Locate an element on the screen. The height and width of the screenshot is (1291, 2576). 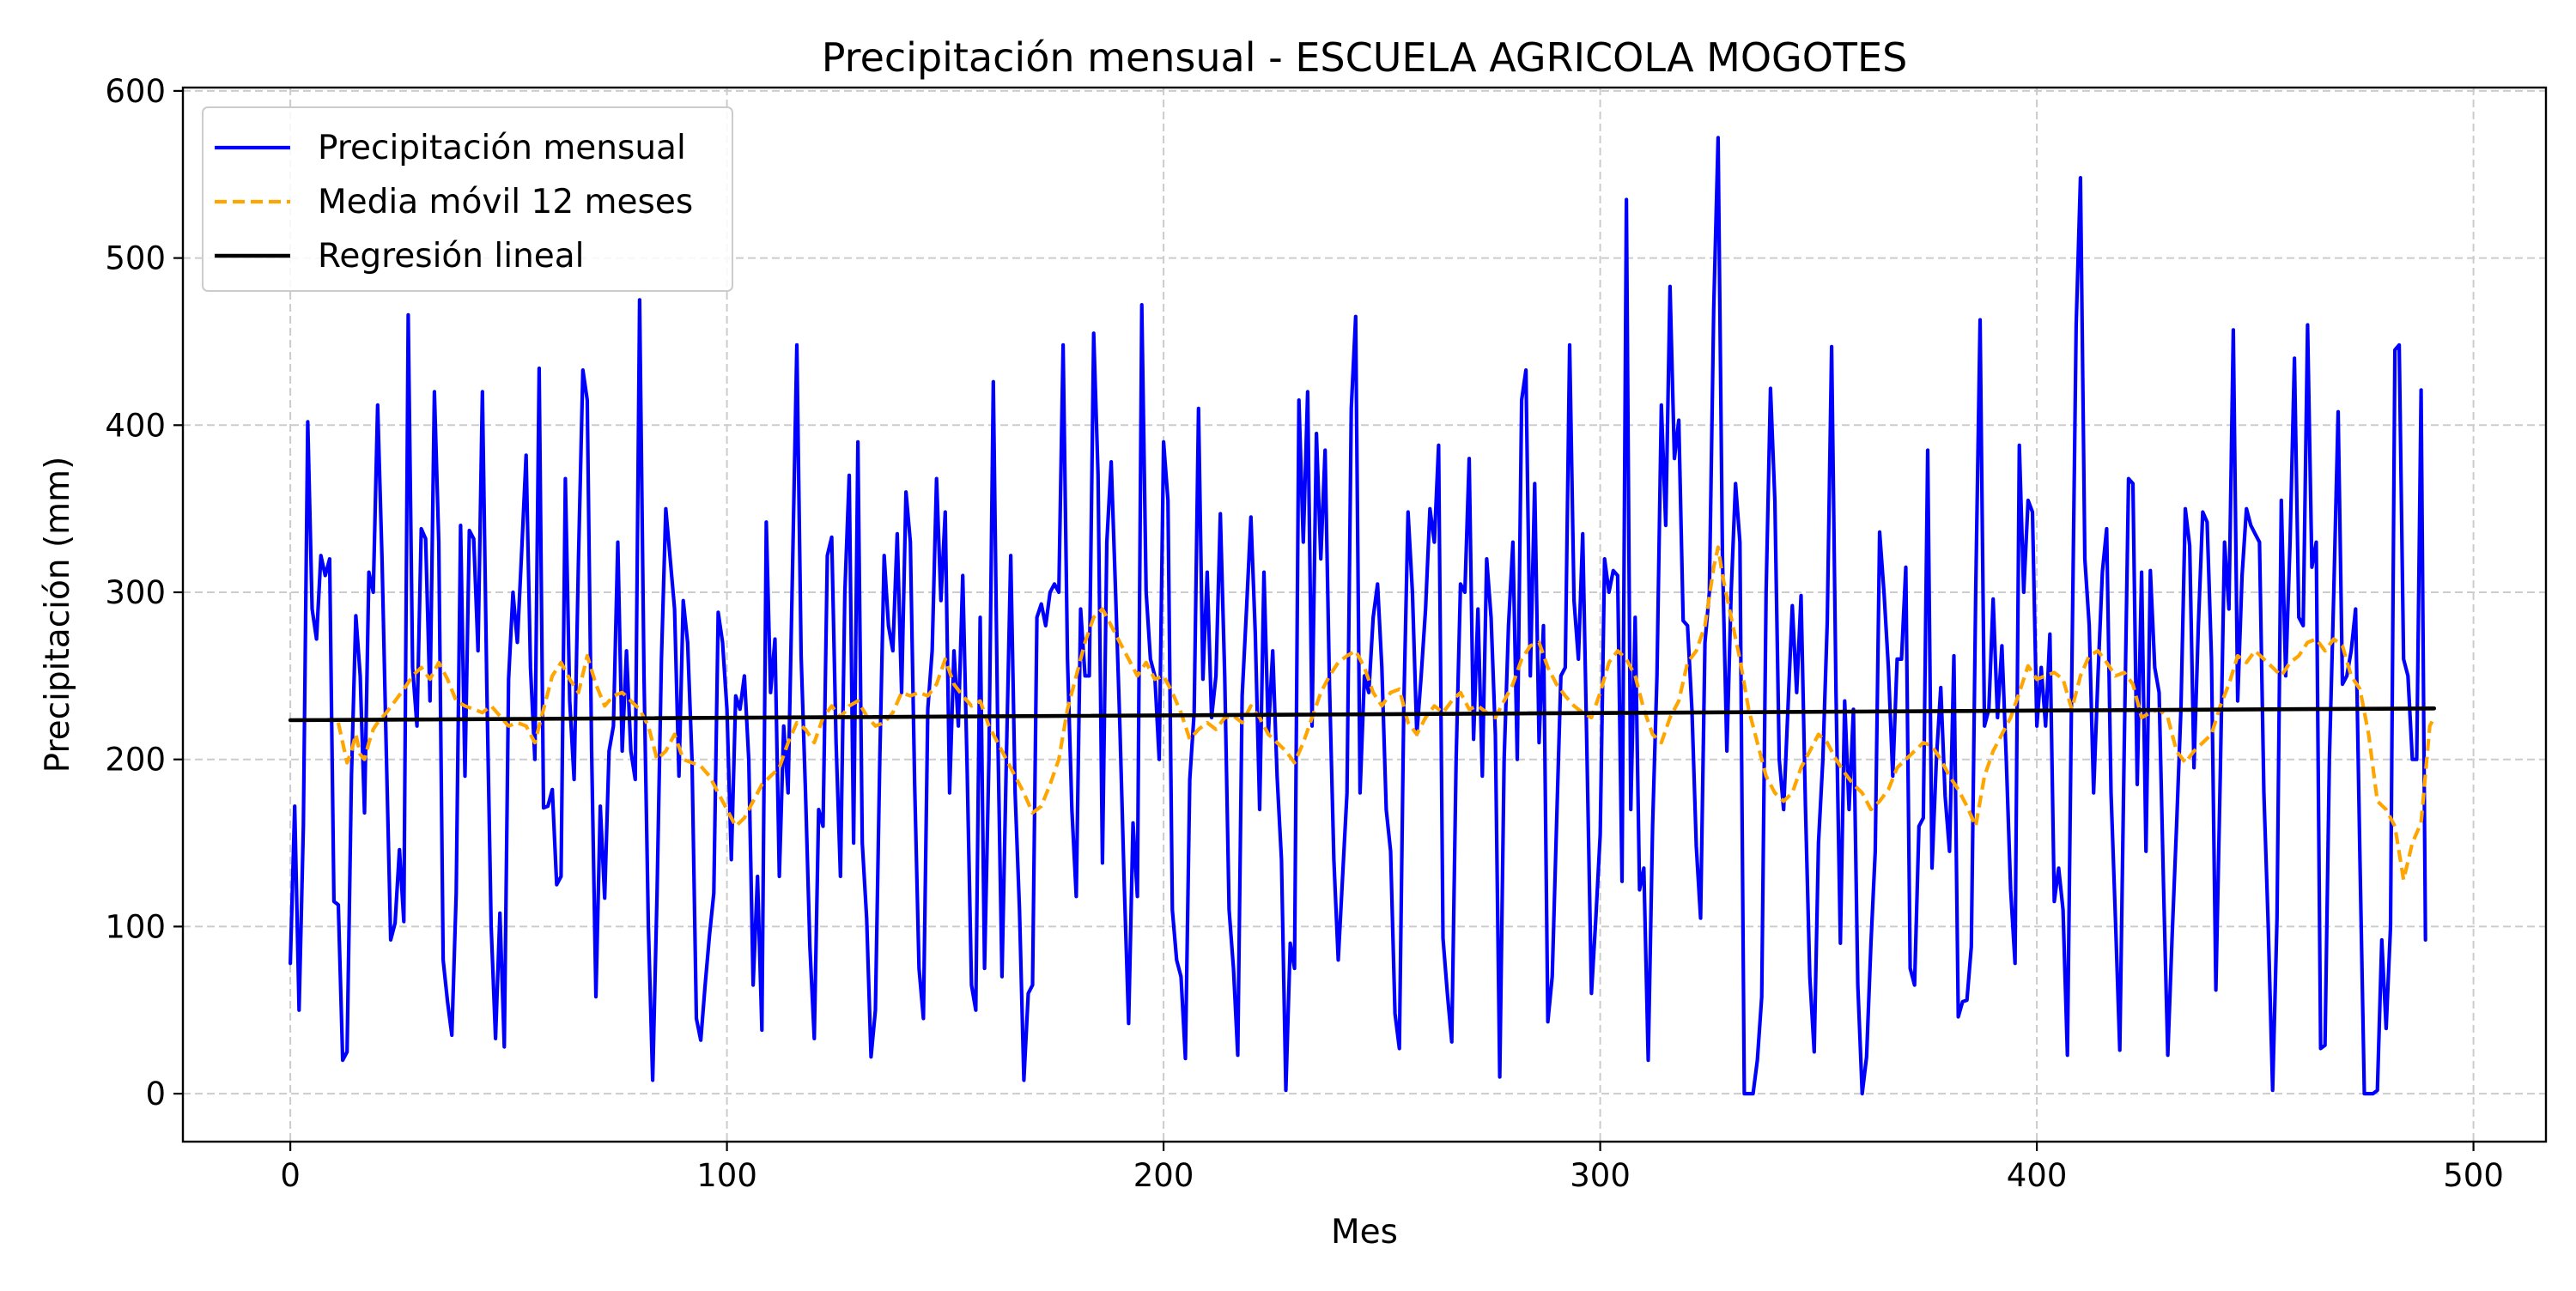
y-tick-label: 500 is located at coordinates (135, 258).